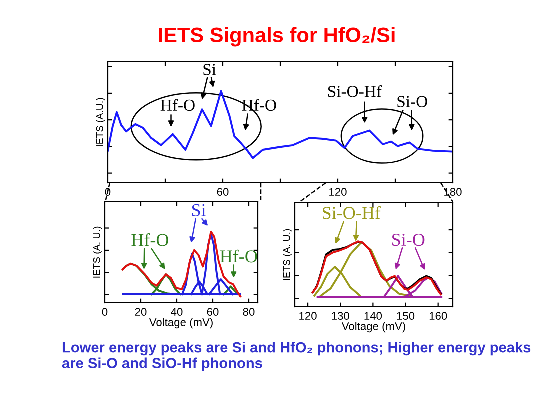  I want to click on x-tick-label: 160, so click(439, 316).